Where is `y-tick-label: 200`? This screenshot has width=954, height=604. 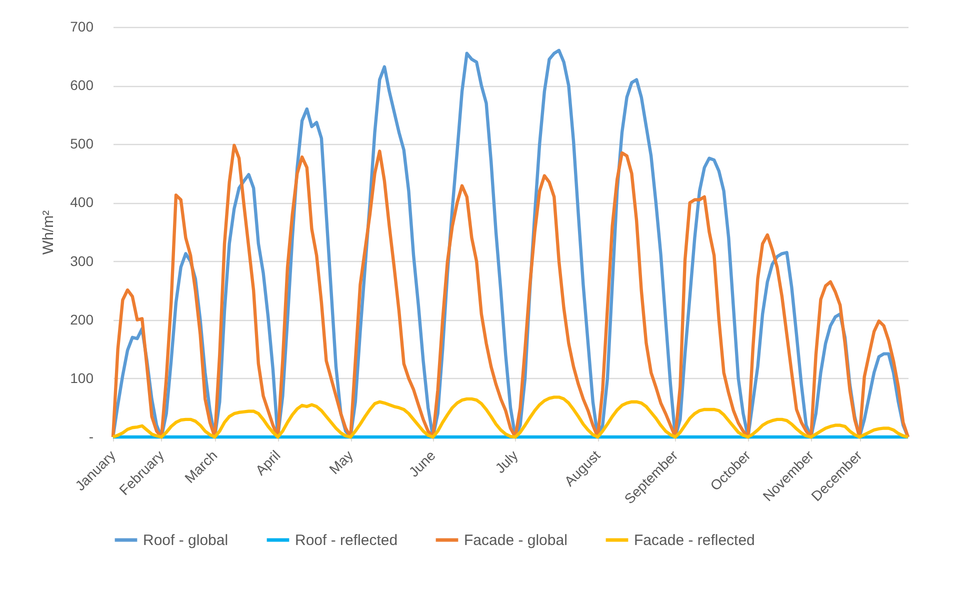
y-tick-label: 200 is located at coordinates (82, 319).